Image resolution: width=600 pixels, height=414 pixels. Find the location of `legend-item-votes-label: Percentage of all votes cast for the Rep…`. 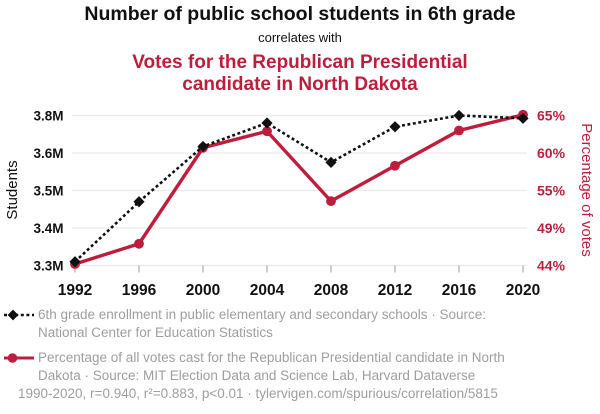

legend-item-votes-label: Percentage of all votes cast for the Rep… is located at coordinates (271, 366).